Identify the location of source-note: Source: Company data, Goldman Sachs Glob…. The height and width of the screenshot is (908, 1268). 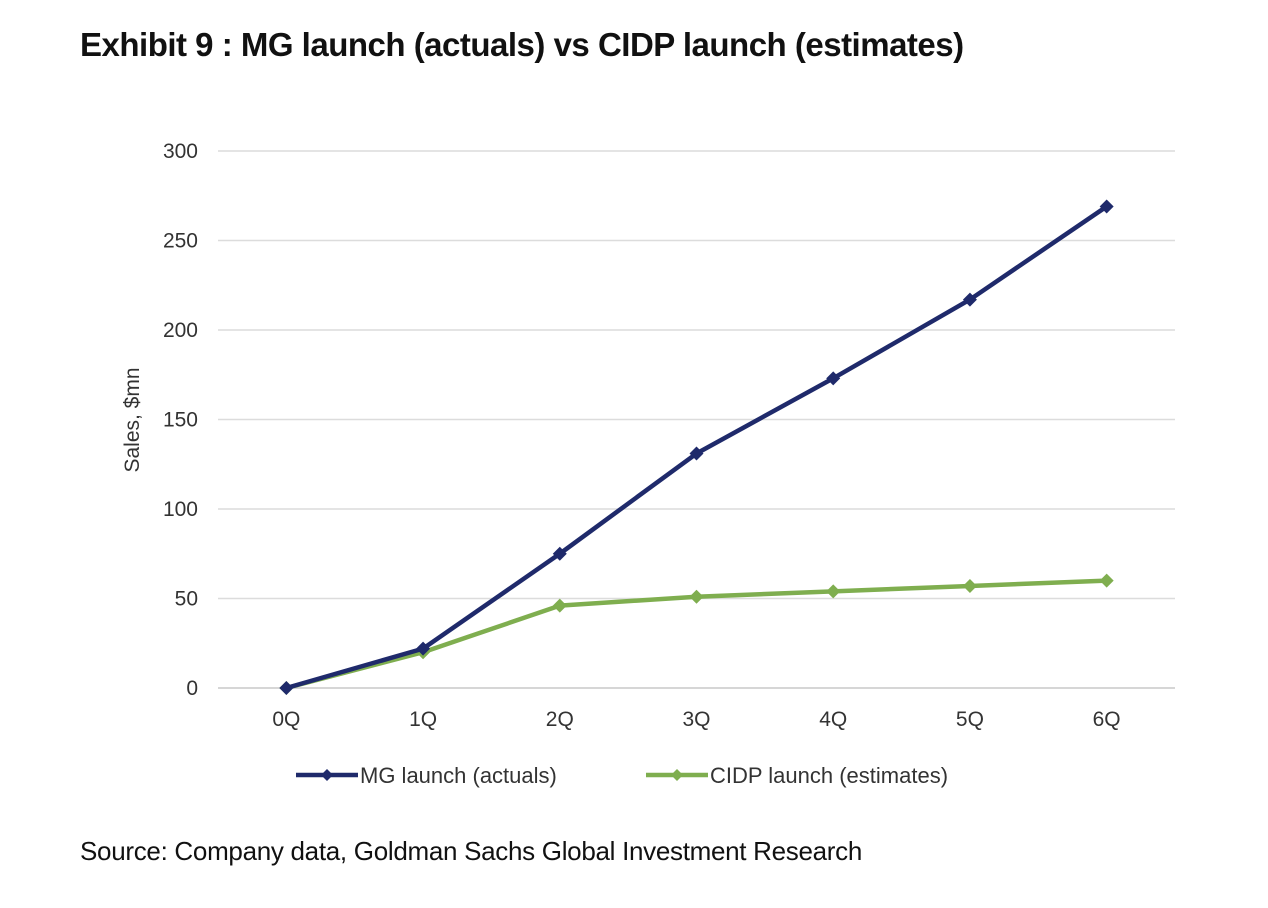
(471, 851).